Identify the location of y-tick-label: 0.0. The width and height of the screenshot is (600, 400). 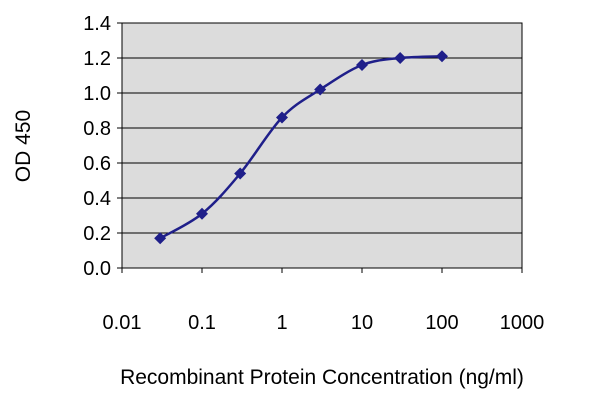
(97, 269).